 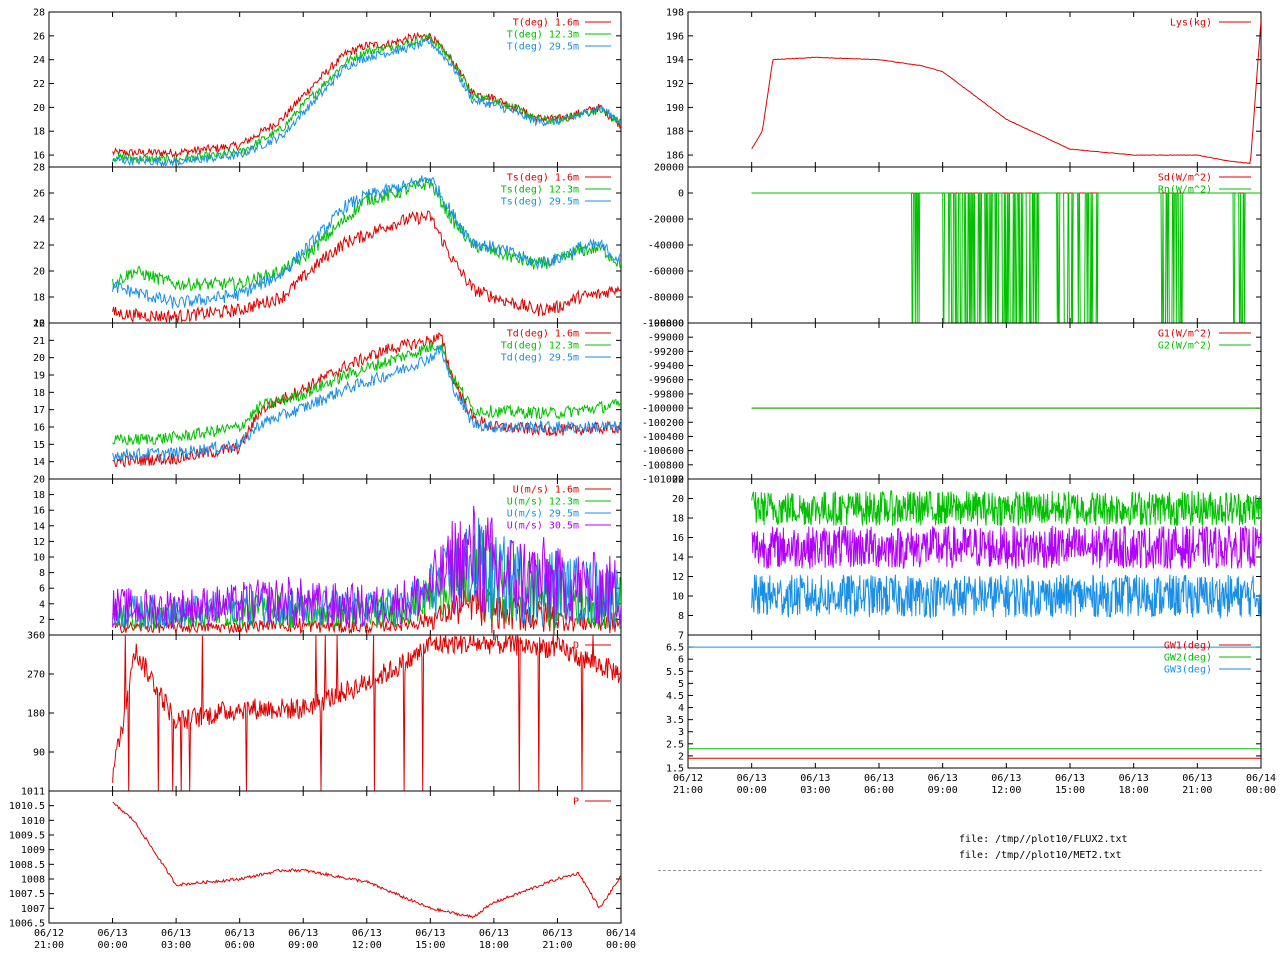 What do you see at coordinates (663, 465) in the screenshot?
I see `y-tick-label: -100800` at bounding box center [663, 465].